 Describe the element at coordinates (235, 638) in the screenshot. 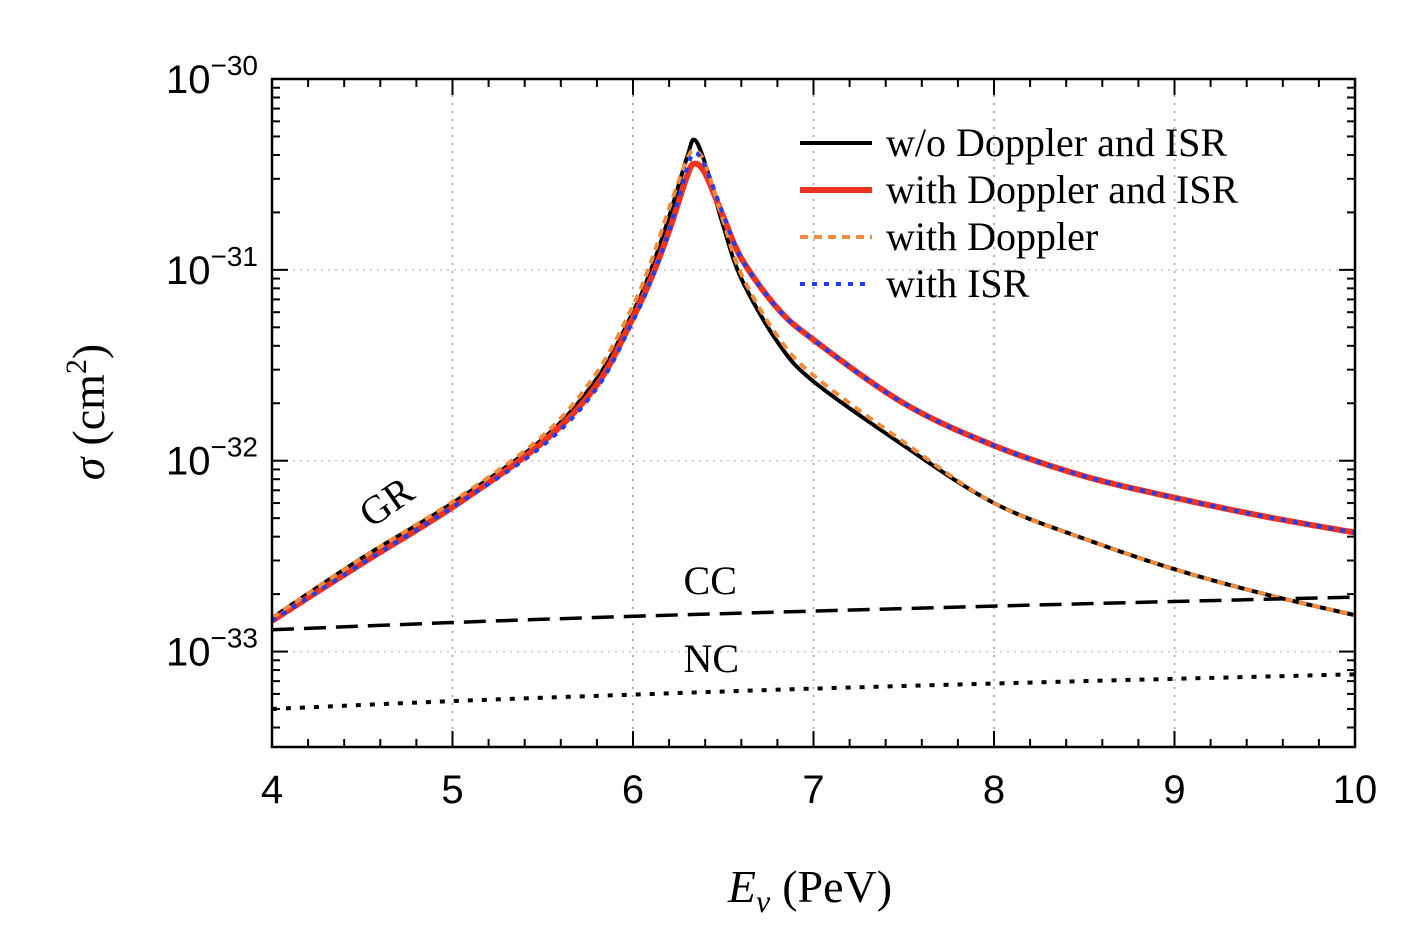

I see `y-tick-label-exp: −33` at that location.